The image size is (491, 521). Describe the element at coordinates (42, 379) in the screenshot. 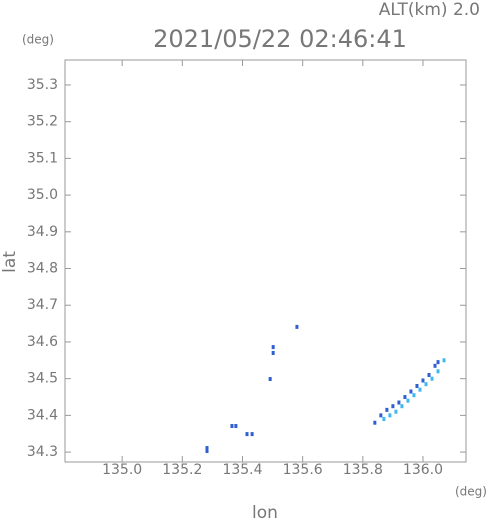

I see `y-tick-label: 34.5` at that location.